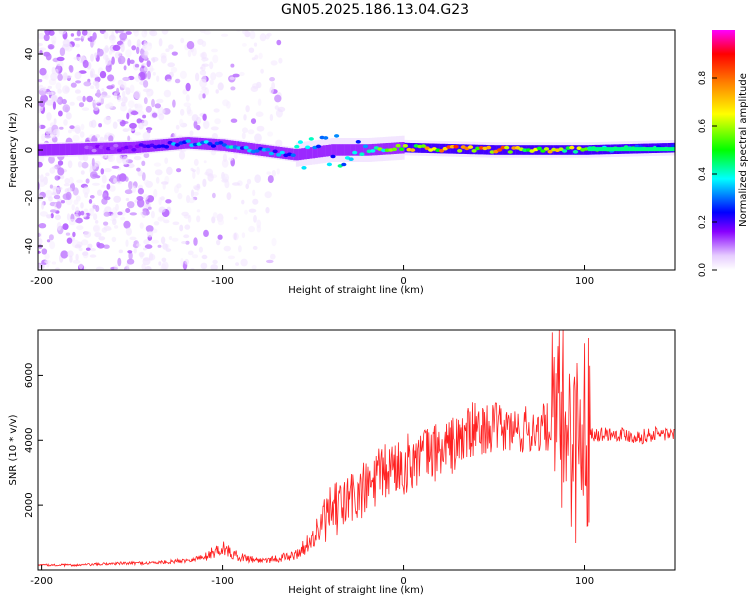  Describe the element at coordinates (13, 449) in the screenshot. I see `snr-y-axis-label: SNR (10 * v/v)` at that location.